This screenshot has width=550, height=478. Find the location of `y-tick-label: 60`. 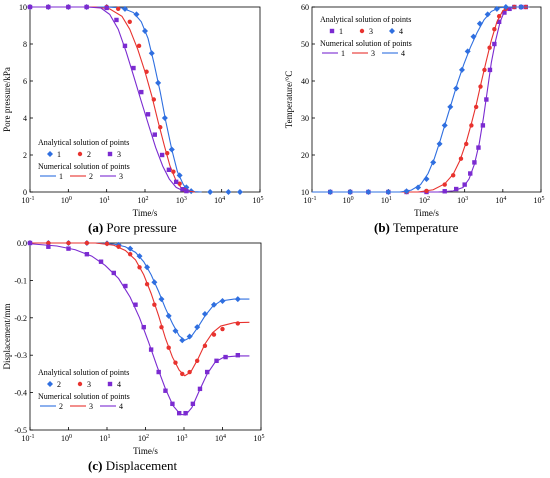

y-tick-label: 60 is located at coordinates (305, 7).